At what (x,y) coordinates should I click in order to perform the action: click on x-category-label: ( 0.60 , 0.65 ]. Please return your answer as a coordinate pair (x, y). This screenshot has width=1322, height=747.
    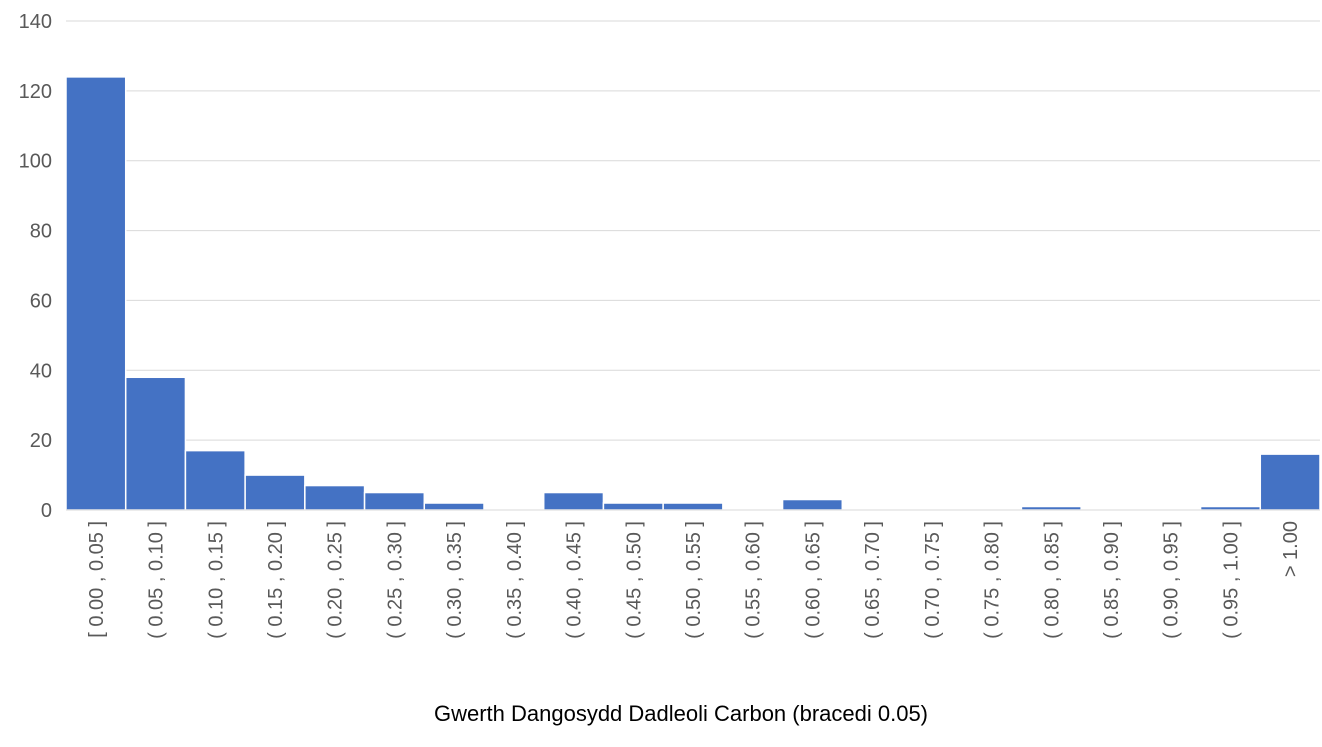
    Looking at the image, I should click on (813, 580).